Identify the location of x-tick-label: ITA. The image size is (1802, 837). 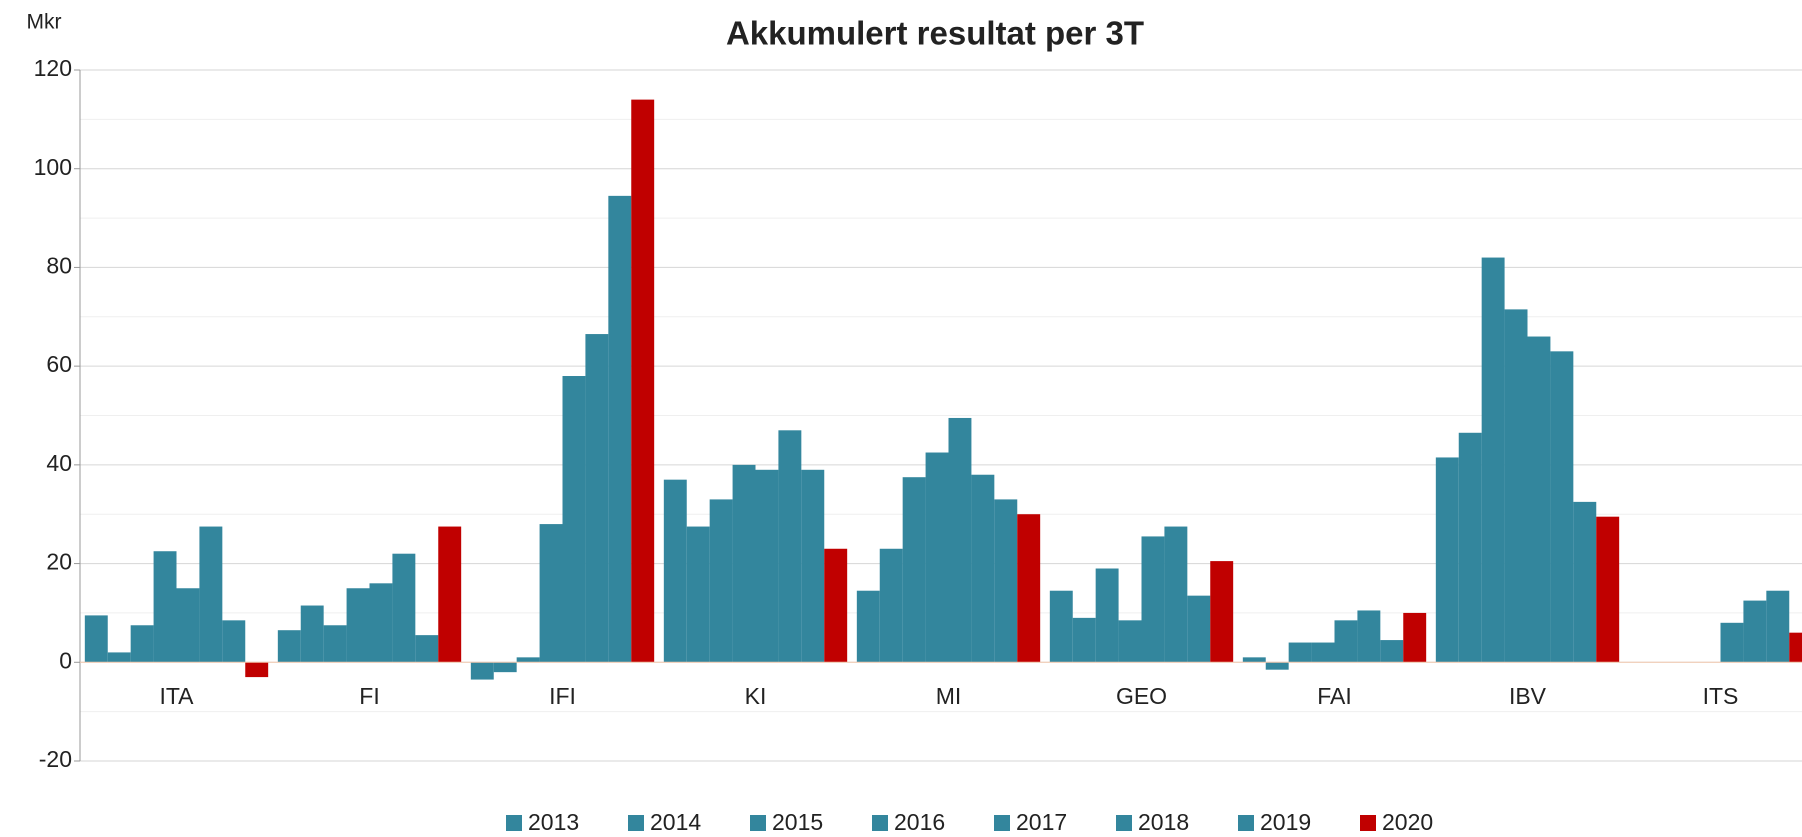
(176, 696).